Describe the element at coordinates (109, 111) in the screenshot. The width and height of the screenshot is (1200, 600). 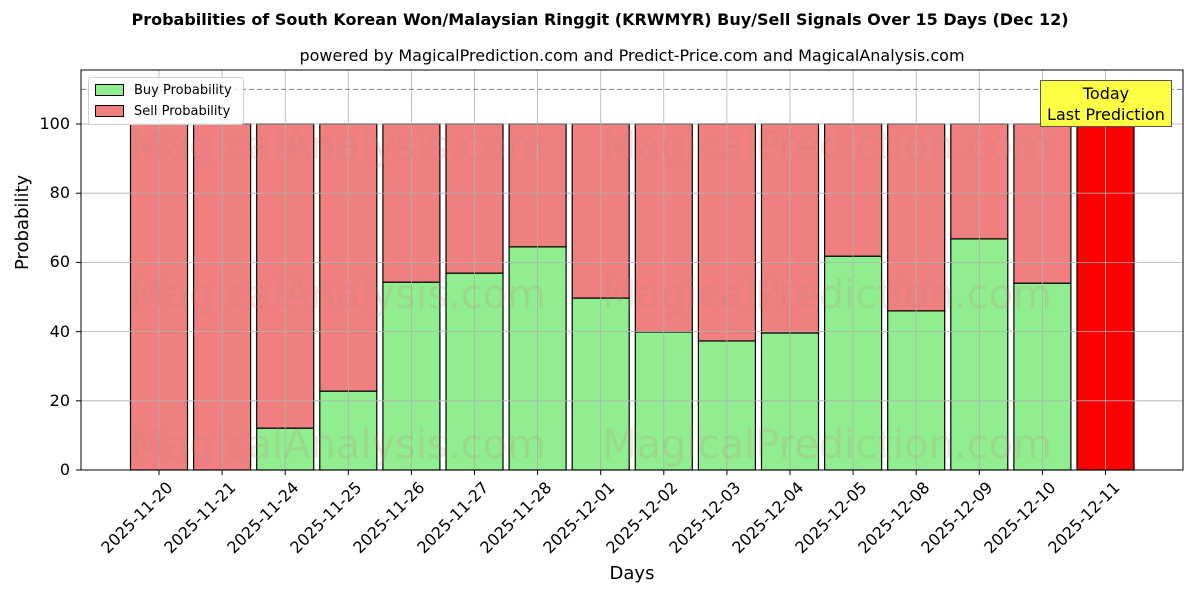
I see `sell-swatch-icon` at that location.